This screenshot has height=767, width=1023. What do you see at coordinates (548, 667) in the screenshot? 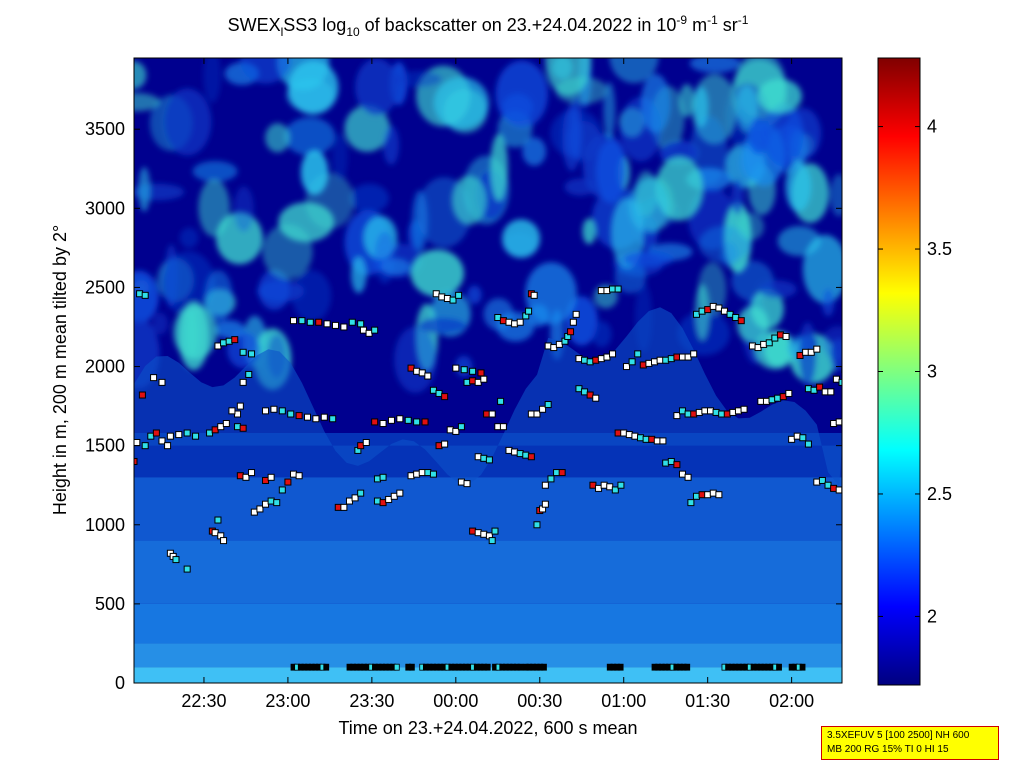
I see `surface-markers` at bounding box center [548, 667].